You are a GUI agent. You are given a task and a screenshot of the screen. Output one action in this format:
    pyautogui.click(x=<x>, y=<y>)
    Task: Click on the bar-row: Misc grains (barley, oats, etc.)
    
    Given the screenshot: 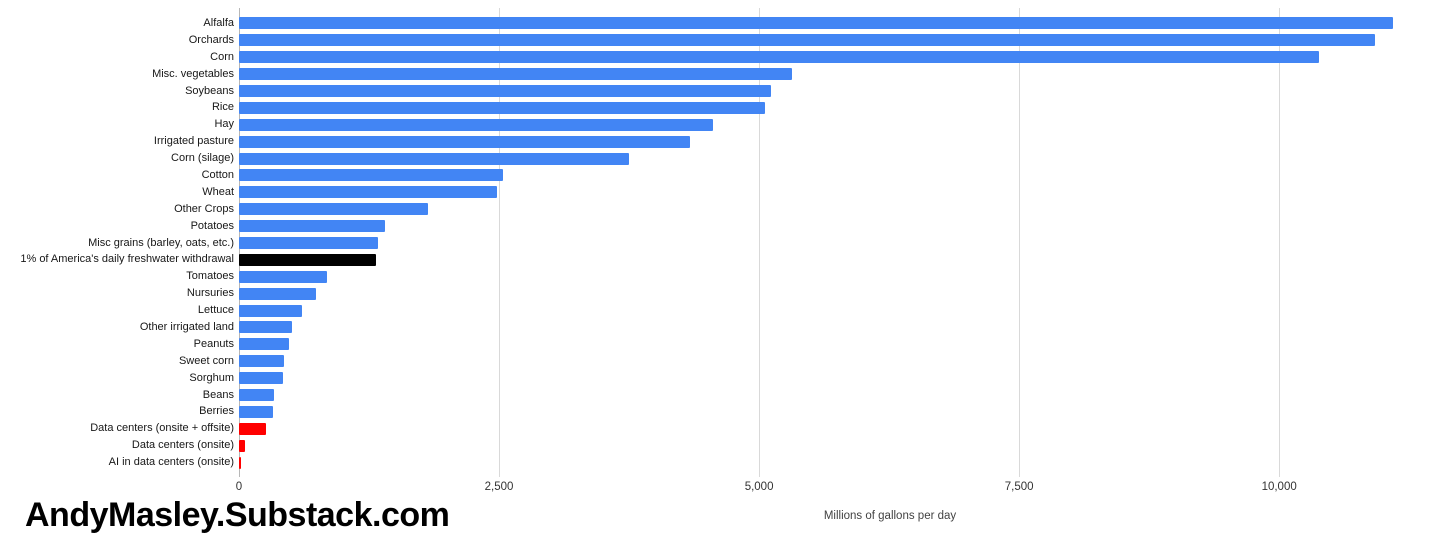 What is the action you would take?
    pyautogui.click(x=728, y=243)
    